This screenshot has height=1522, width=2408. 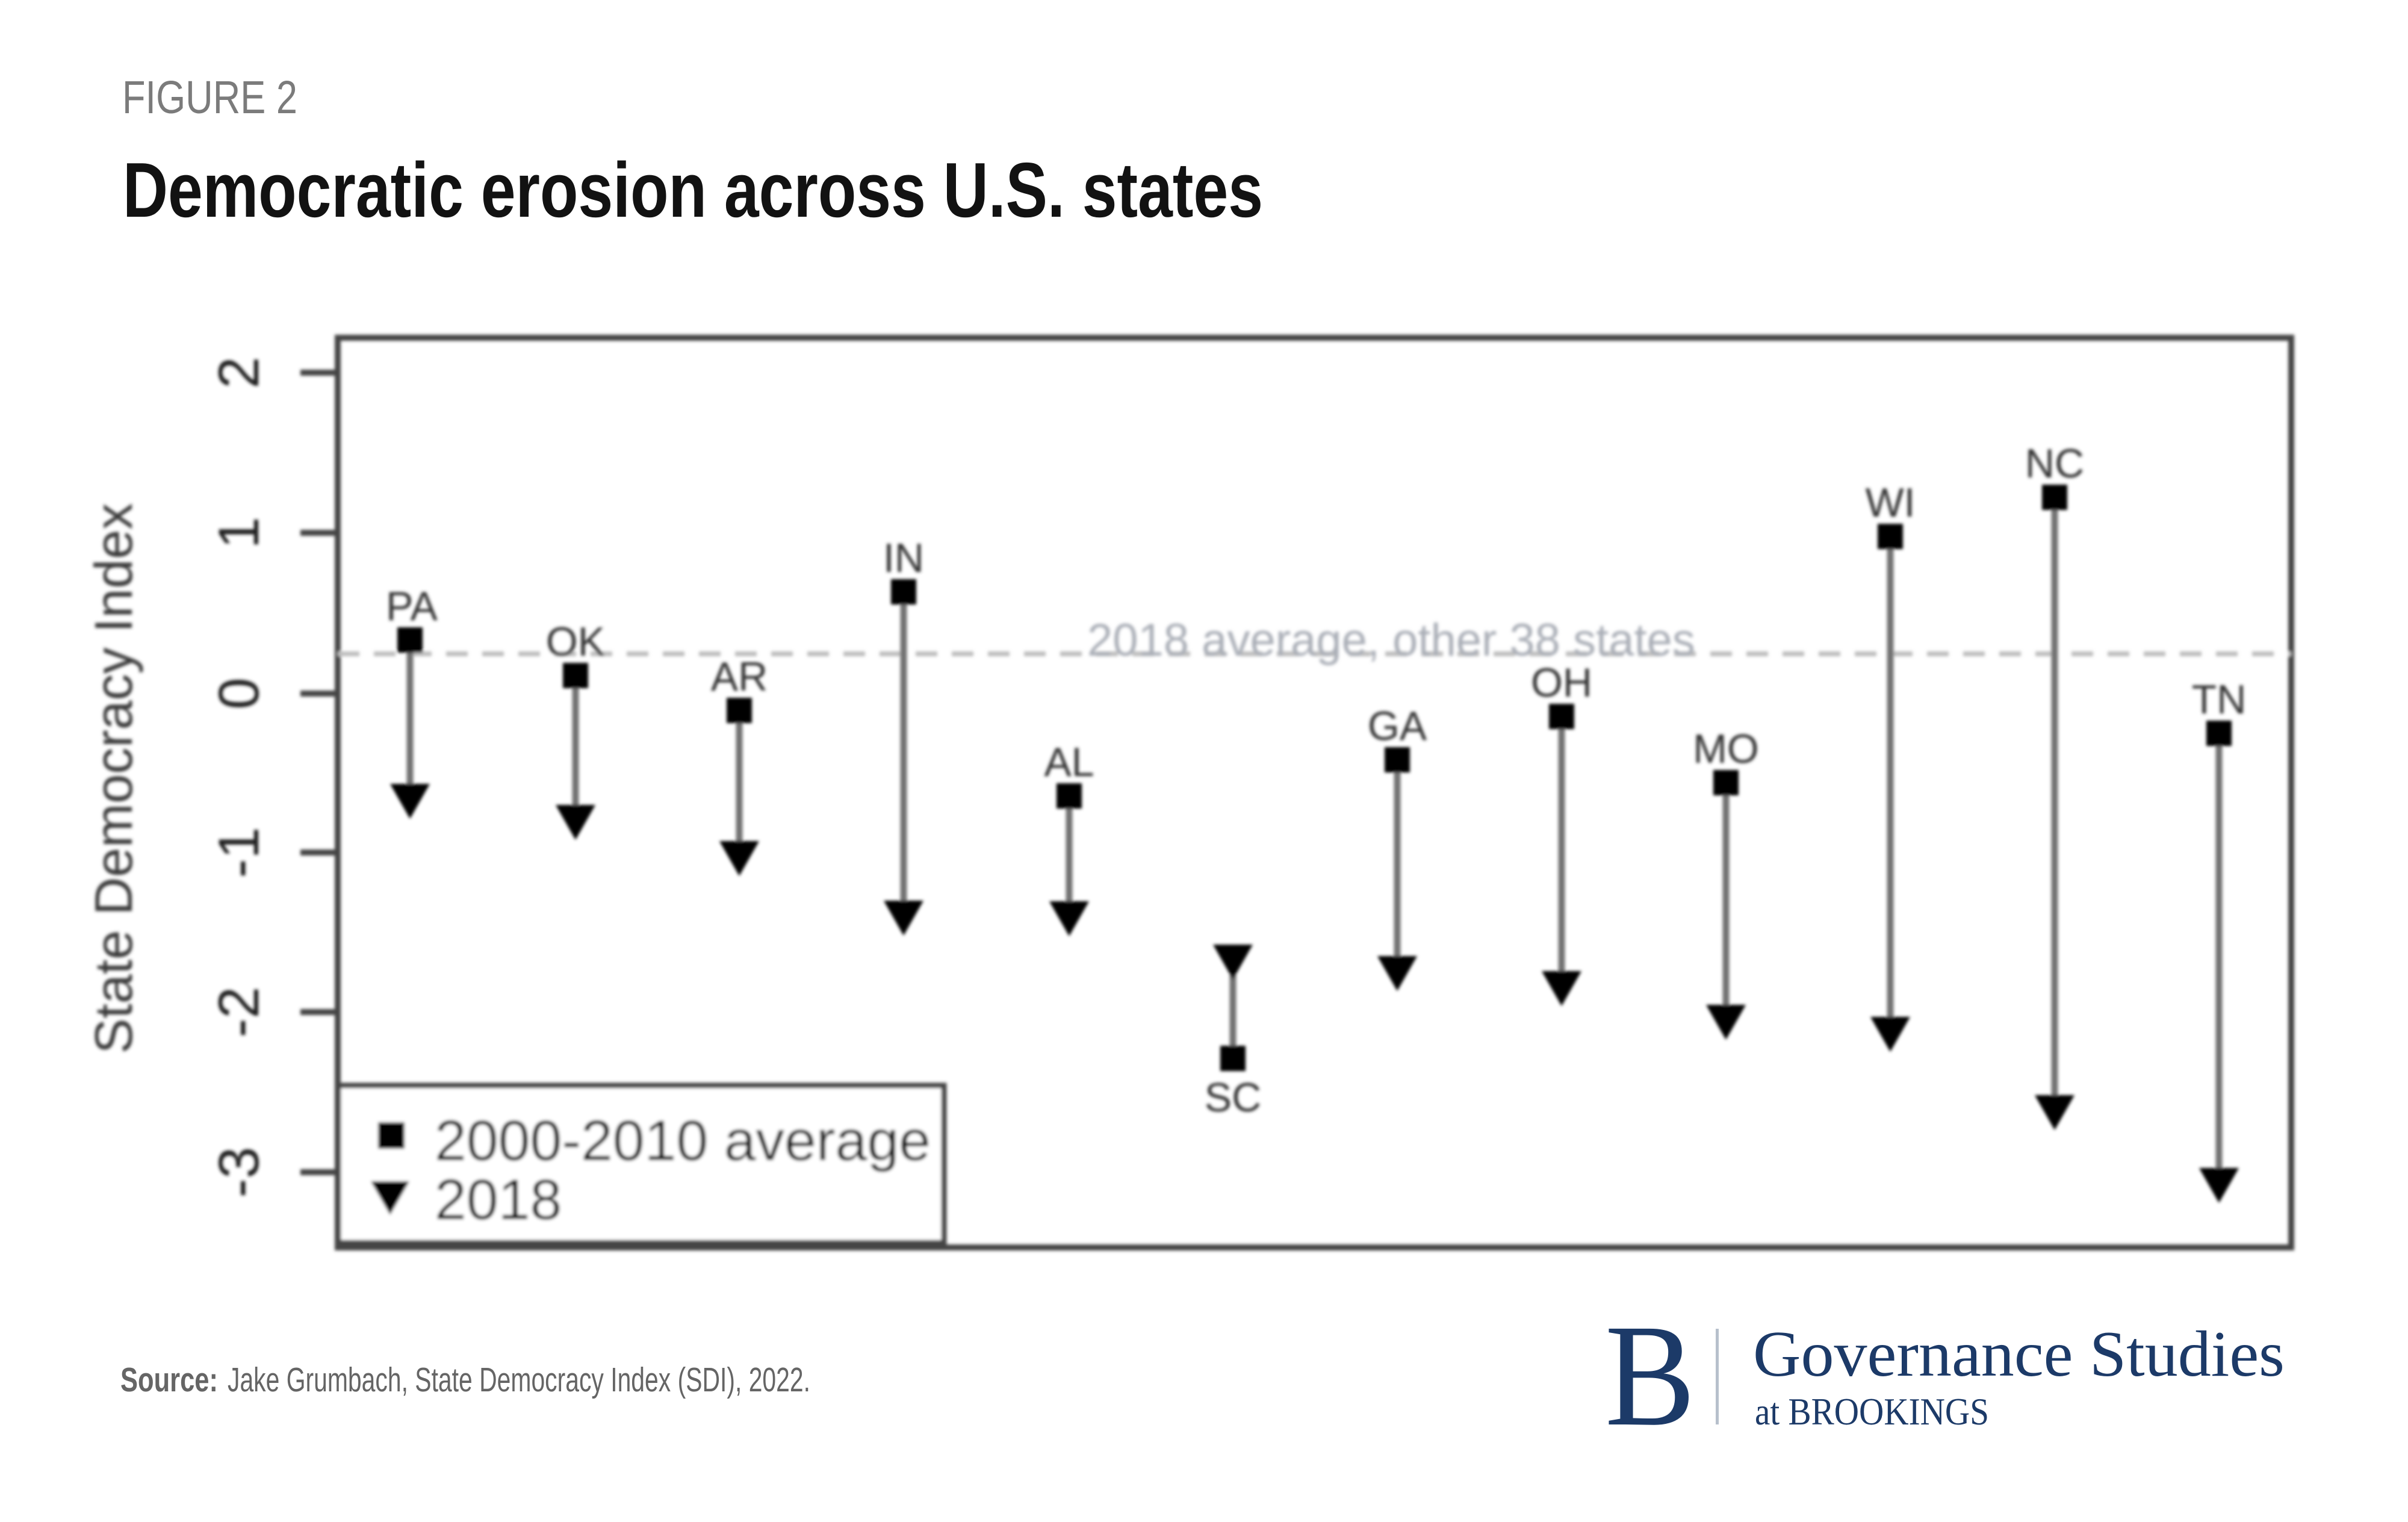 I want to click on svg-text: State Democracy Index, so click(x=113, y=778).